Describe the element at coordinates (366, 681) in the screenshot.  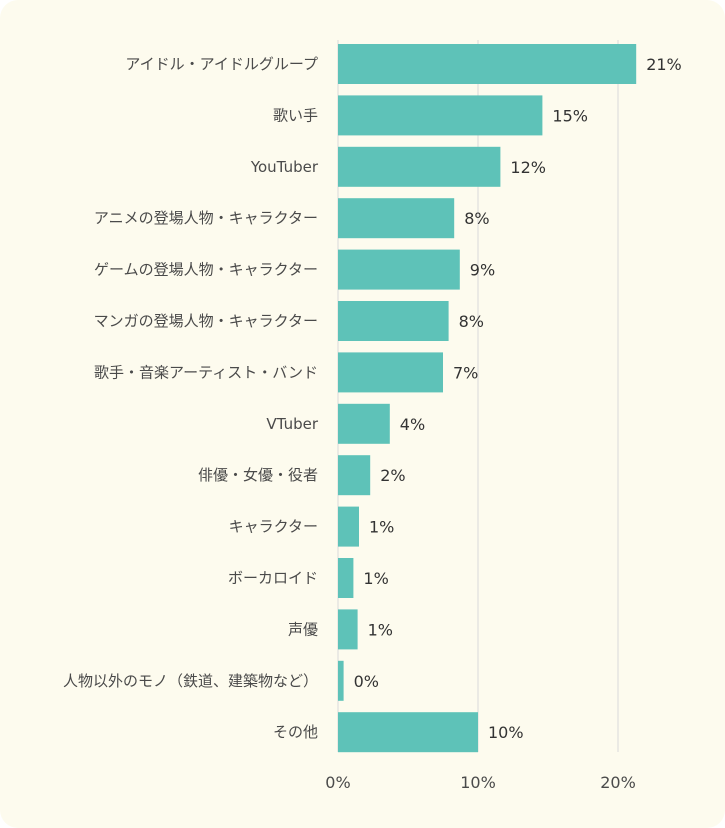
I see `data-label: 0%` at that location.